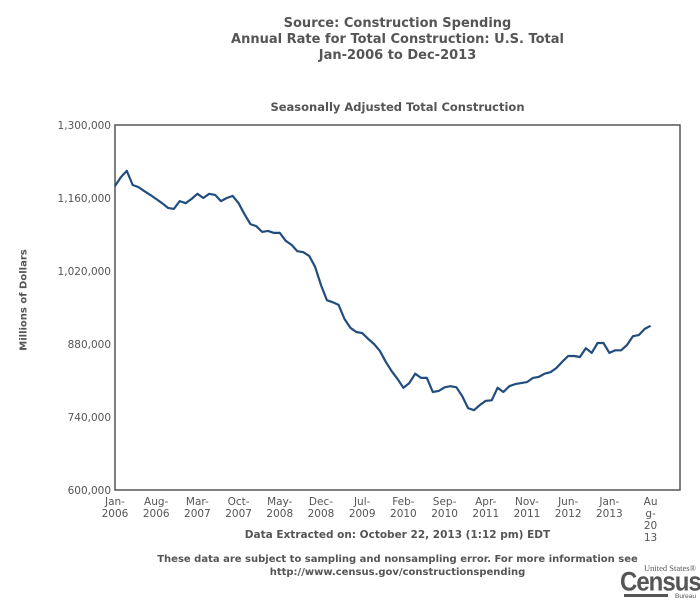 This screenshot has height=600, width=700. I want to click on logo-bar, so click(646, 595).